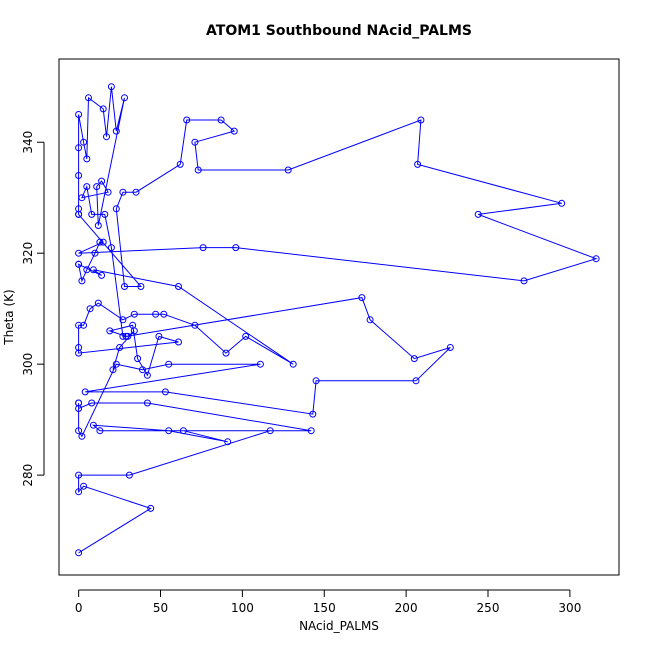 This screenshot has width=650, height=650. What do you see at coordinates (242, 608) in the screenshot?
I see `x-tick-label: 100` at bounding box center [242, 608].